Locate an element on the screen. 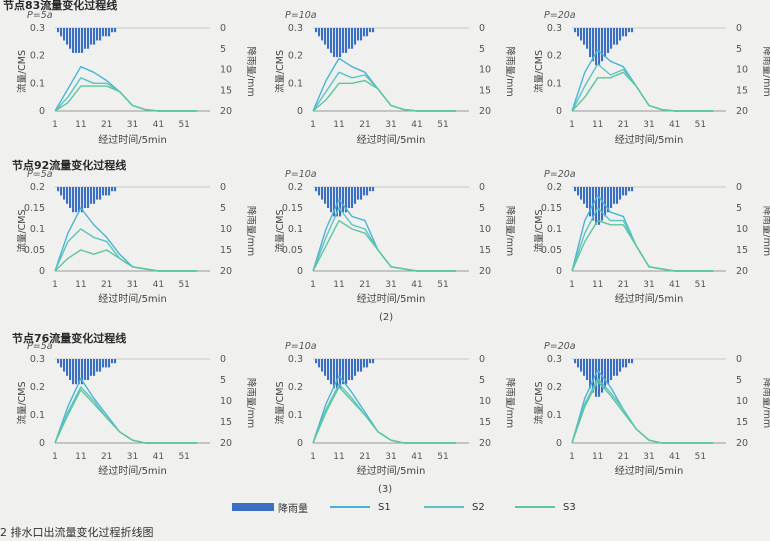 The height and width of the screenshot is (541, 770). y2-tick-label: 0 is located at coordinates (482, 359).